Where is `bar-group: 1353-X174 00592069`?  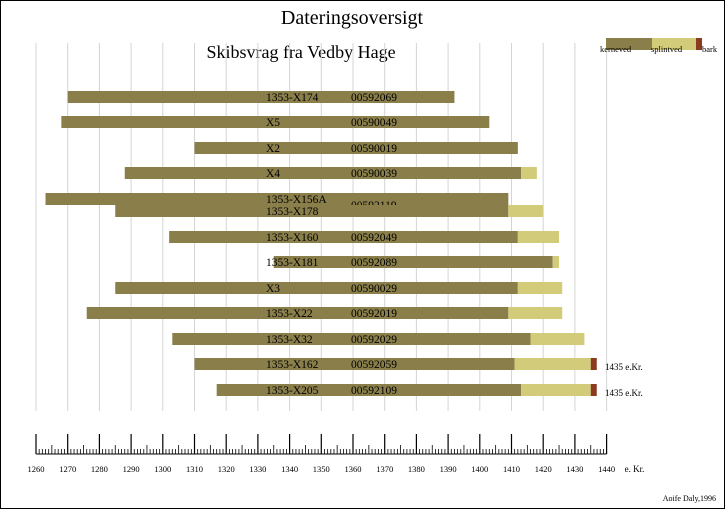
bar-group: 1353-X174 00592069 is located at coordinates (261, 97).